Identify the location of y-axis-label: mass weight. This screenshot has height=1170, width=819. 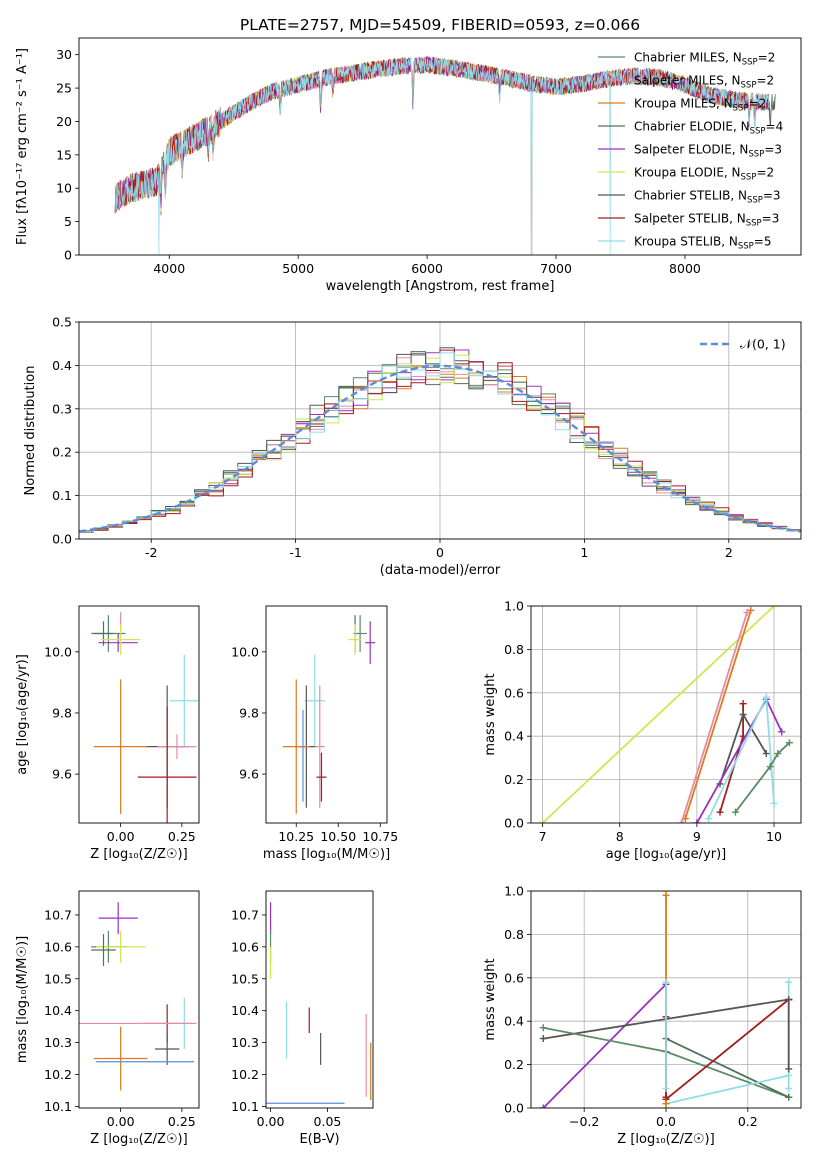
(490, 714).